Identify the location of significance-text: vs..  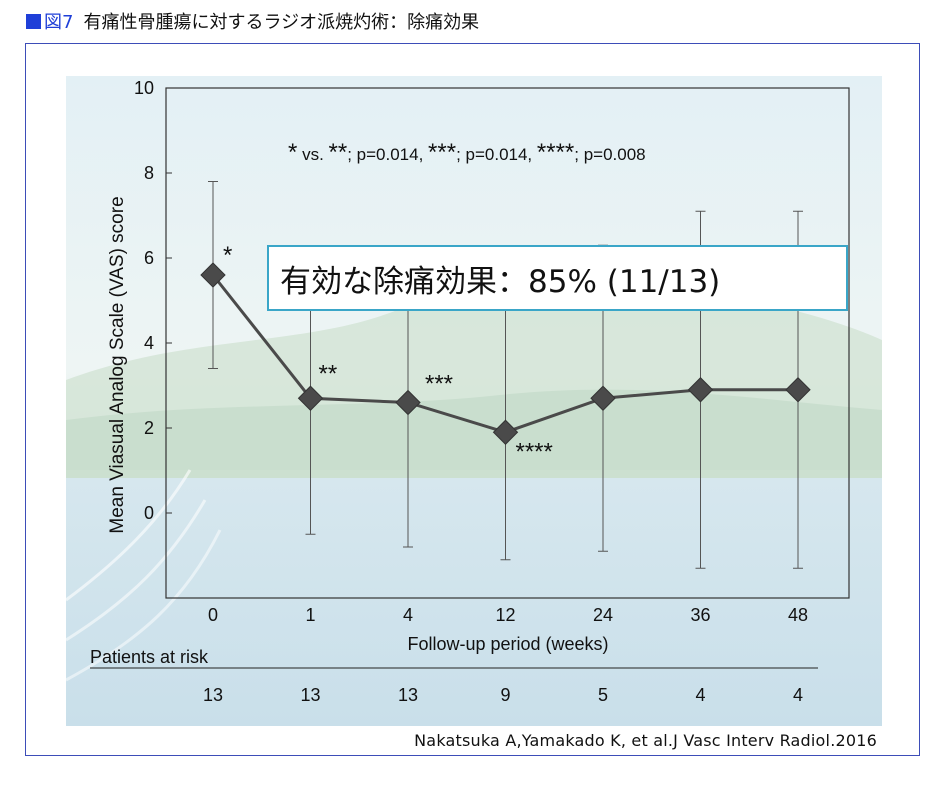
(312, 154).